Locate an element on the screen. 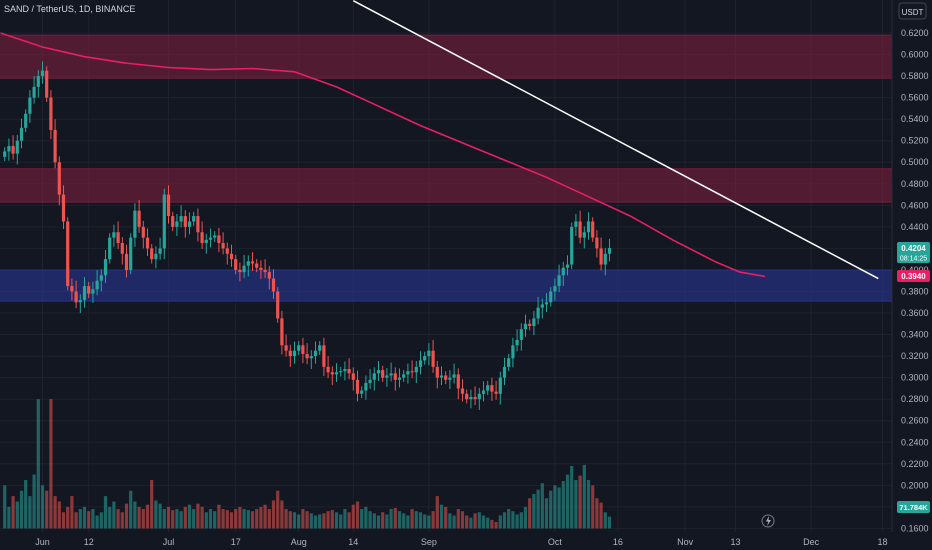  currency-button: USDT is located at coordinates (912, 11).